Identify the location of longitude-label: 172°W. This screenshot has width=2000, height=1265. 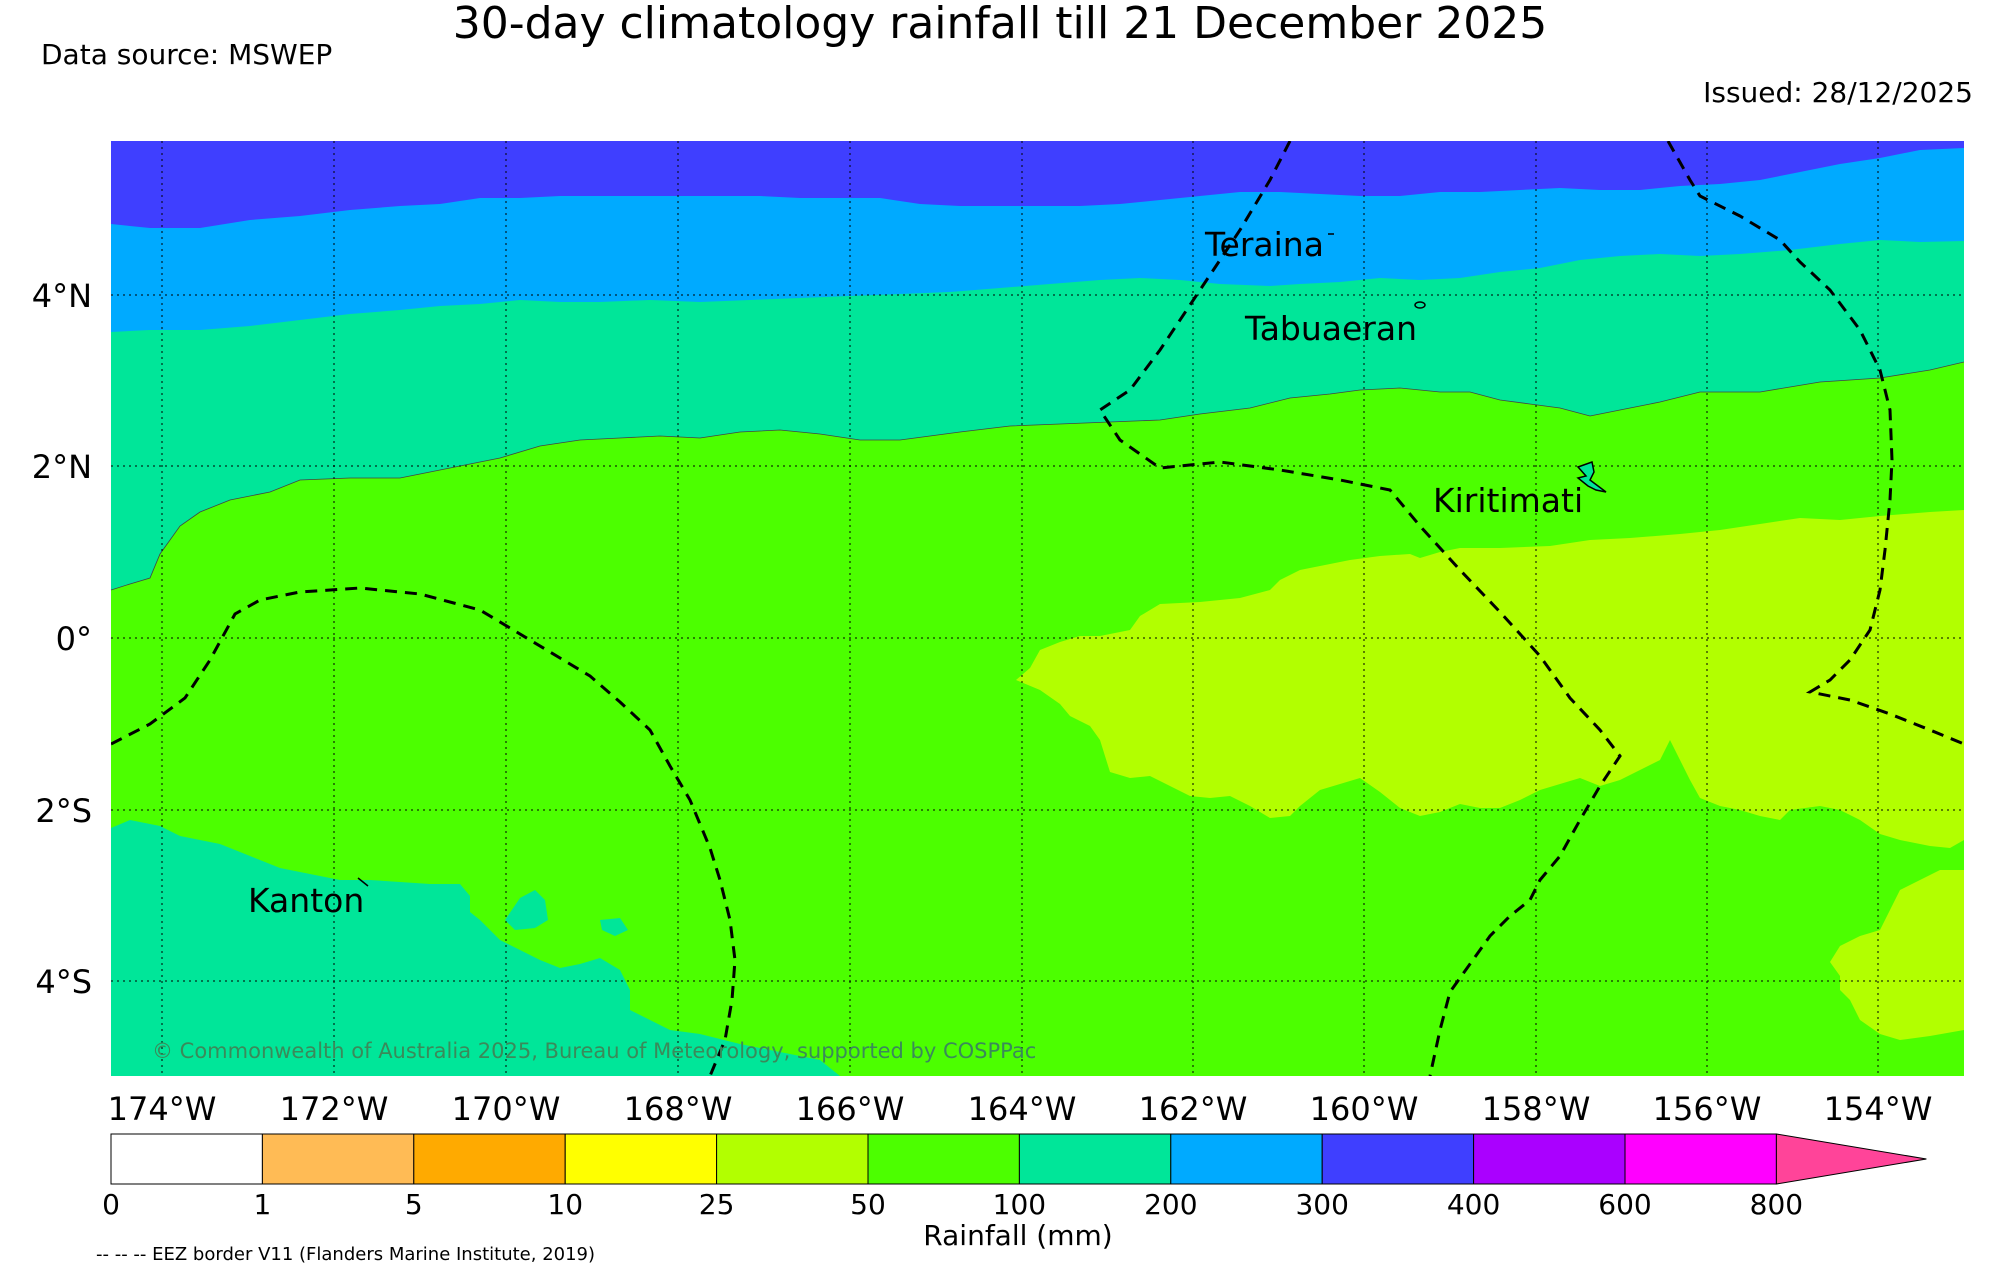
(334, 1109).